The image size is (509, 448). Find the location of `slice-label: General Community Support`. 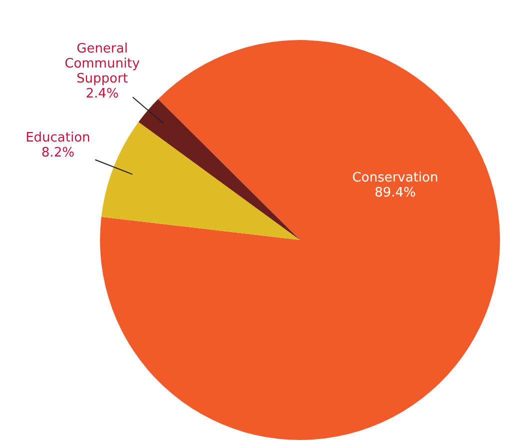

slice-label: General Community Support is located at coordinates (102, 64).